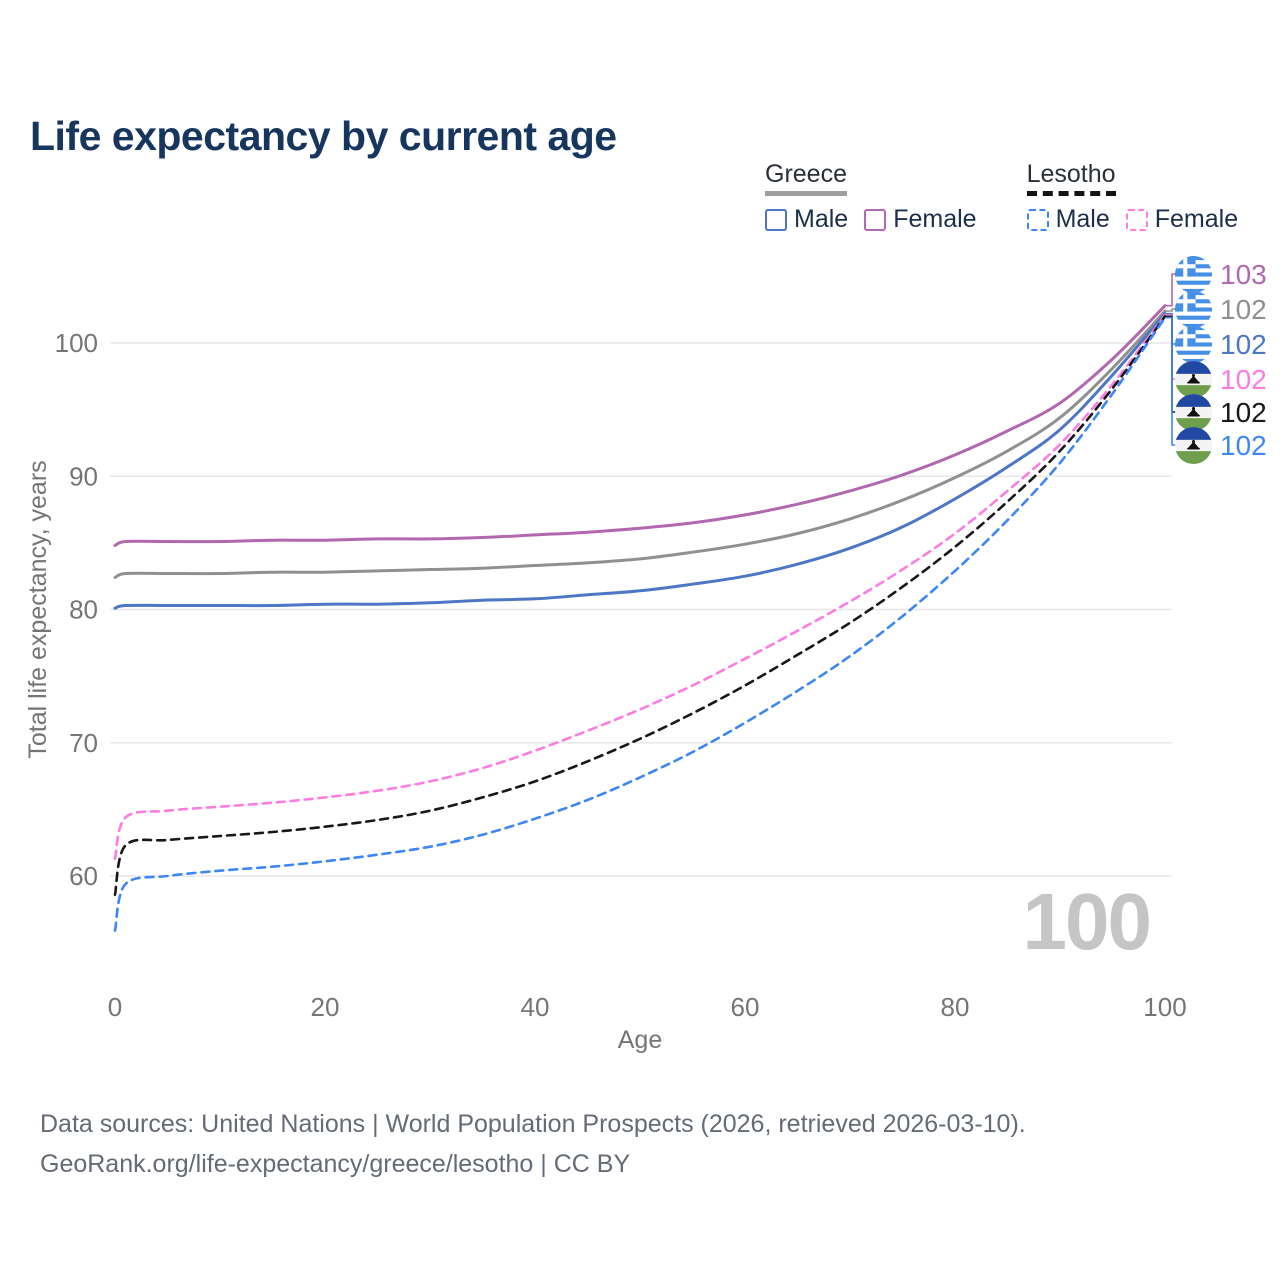 The image size is (1280, 1280). I want to click on legend-group-lesotho: Lesotho Male Female, so click(1132, 197).